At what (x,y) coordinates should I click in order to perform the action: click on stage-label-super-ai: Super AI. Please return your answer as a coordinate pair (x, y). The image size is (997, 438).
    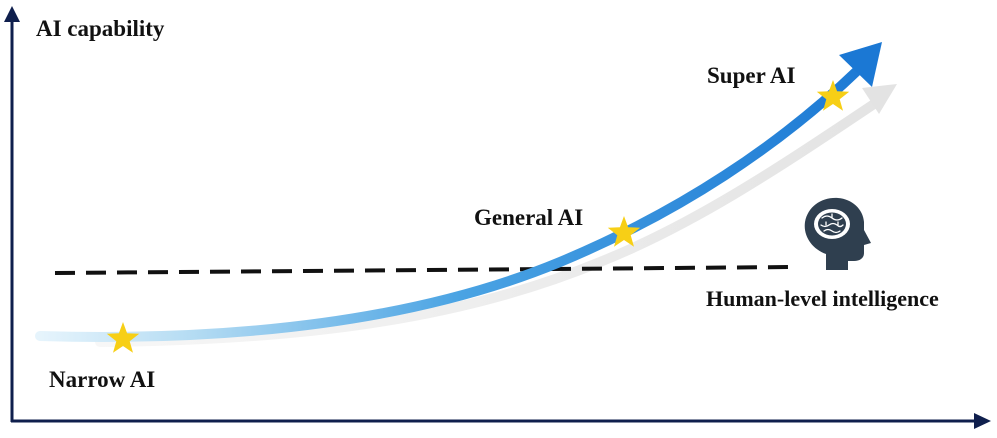
    Looking at the image, I should click on (751, 75).